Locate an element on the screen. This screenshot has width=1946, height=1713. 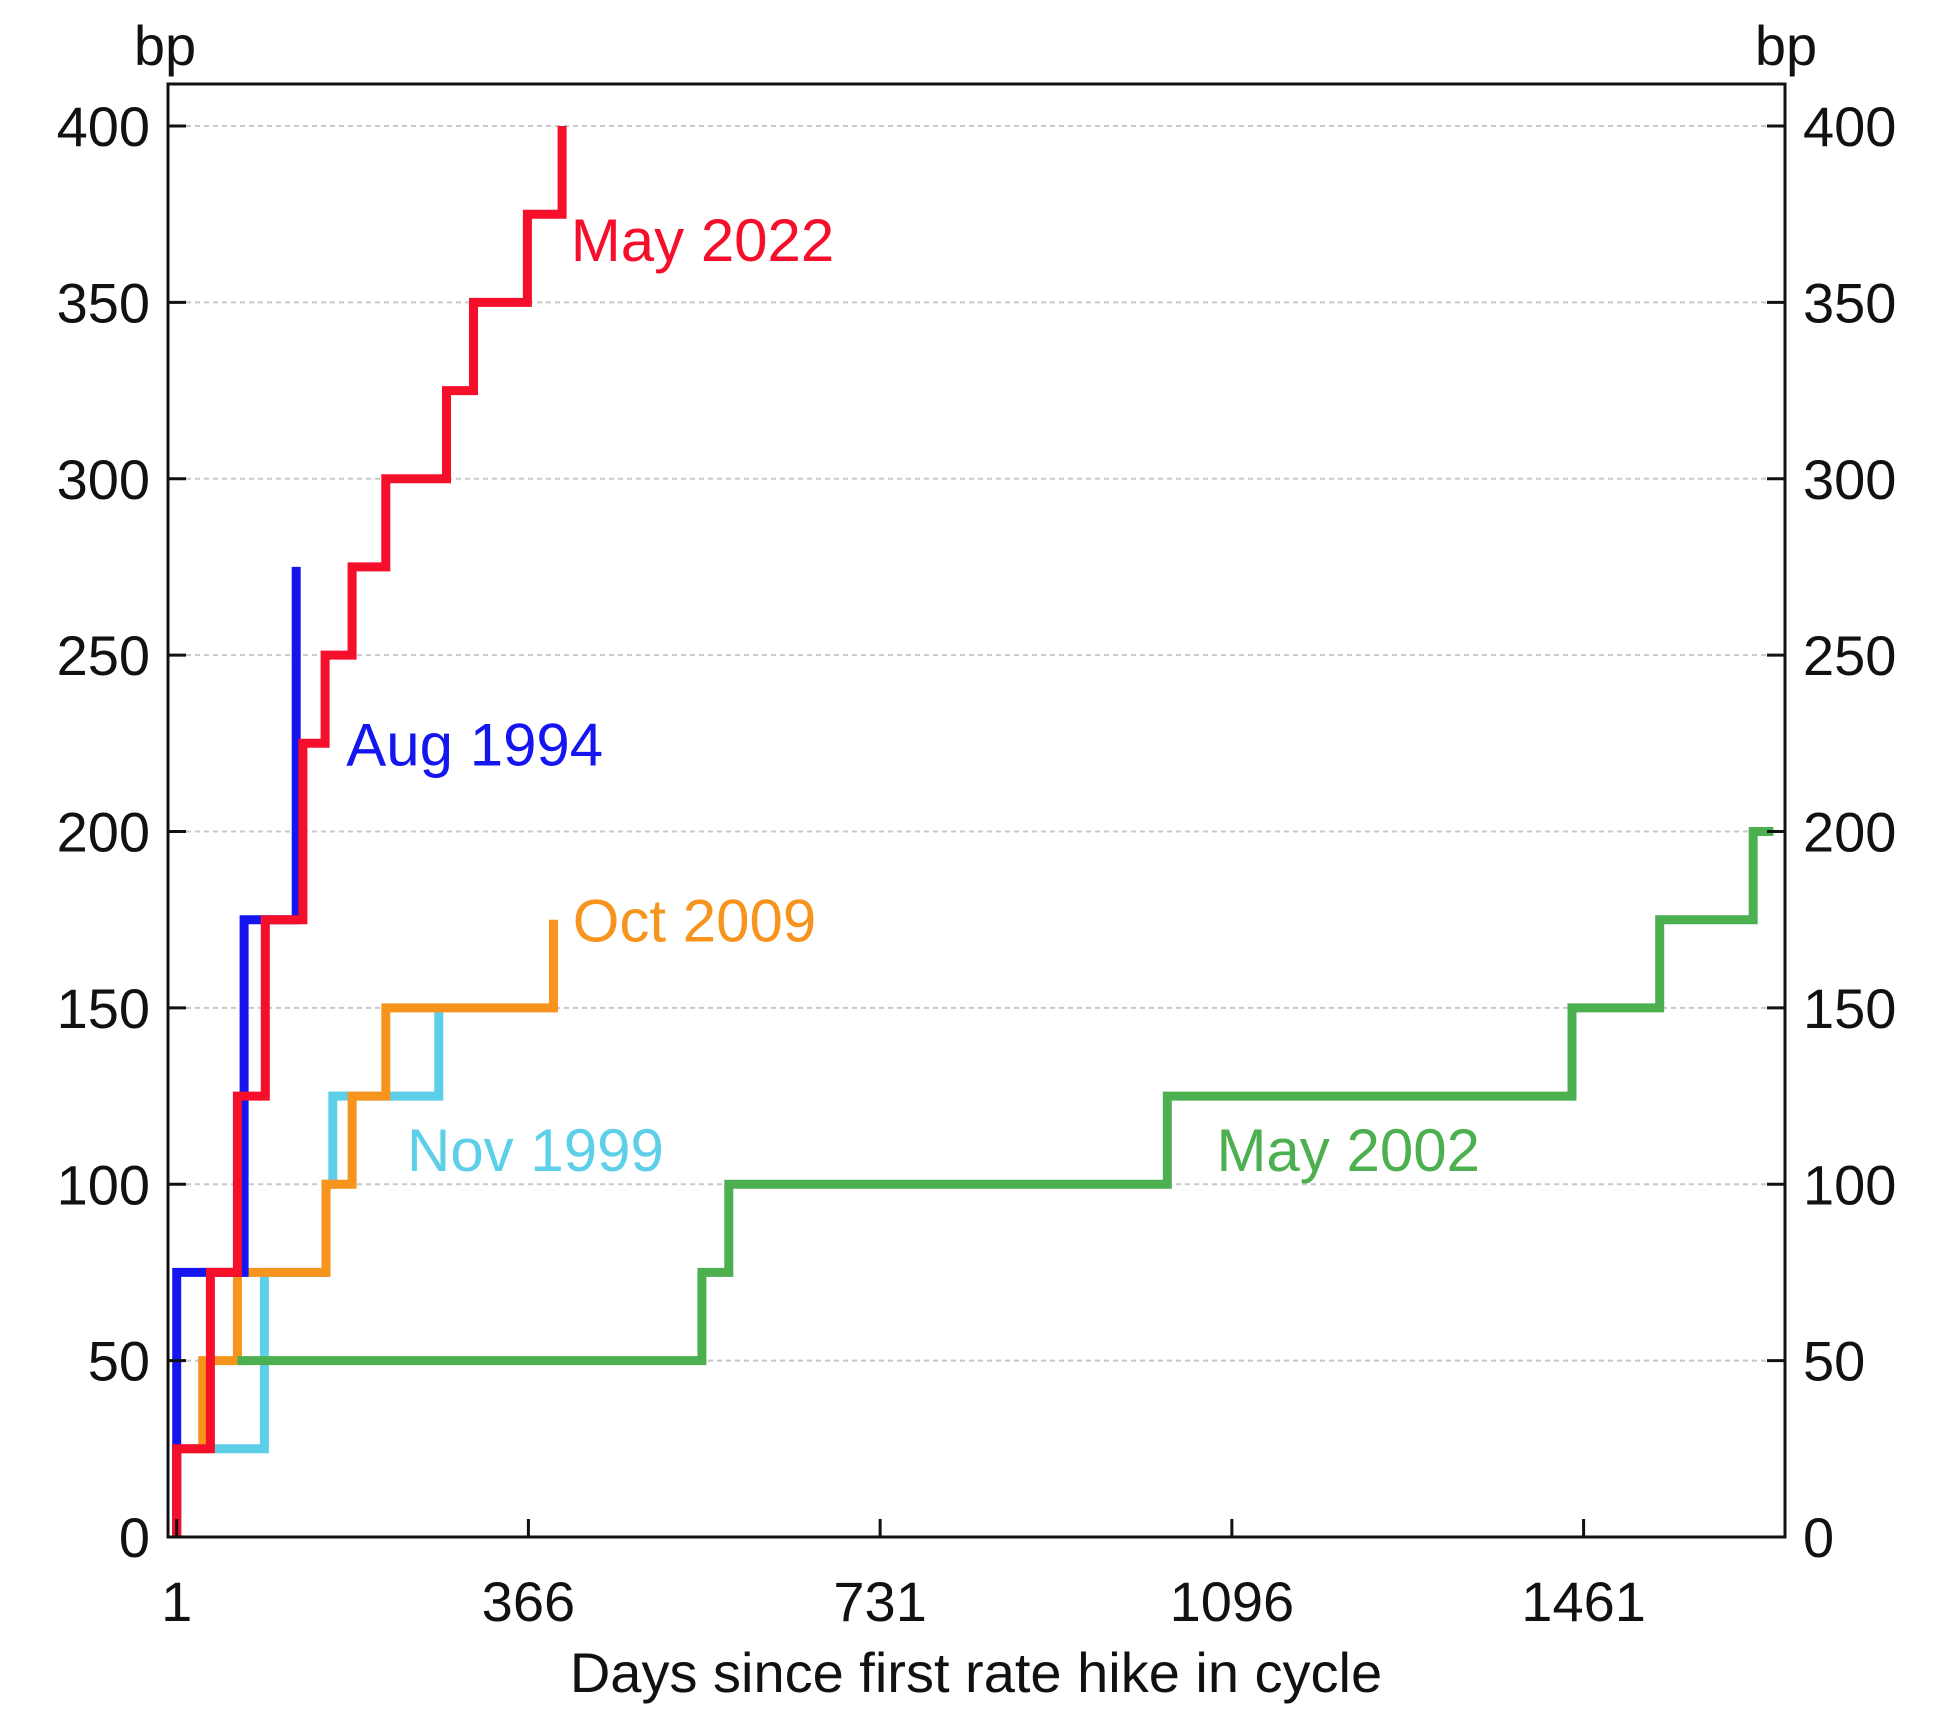
series-line-aug-1994 is located at coordinates (236, 1051).